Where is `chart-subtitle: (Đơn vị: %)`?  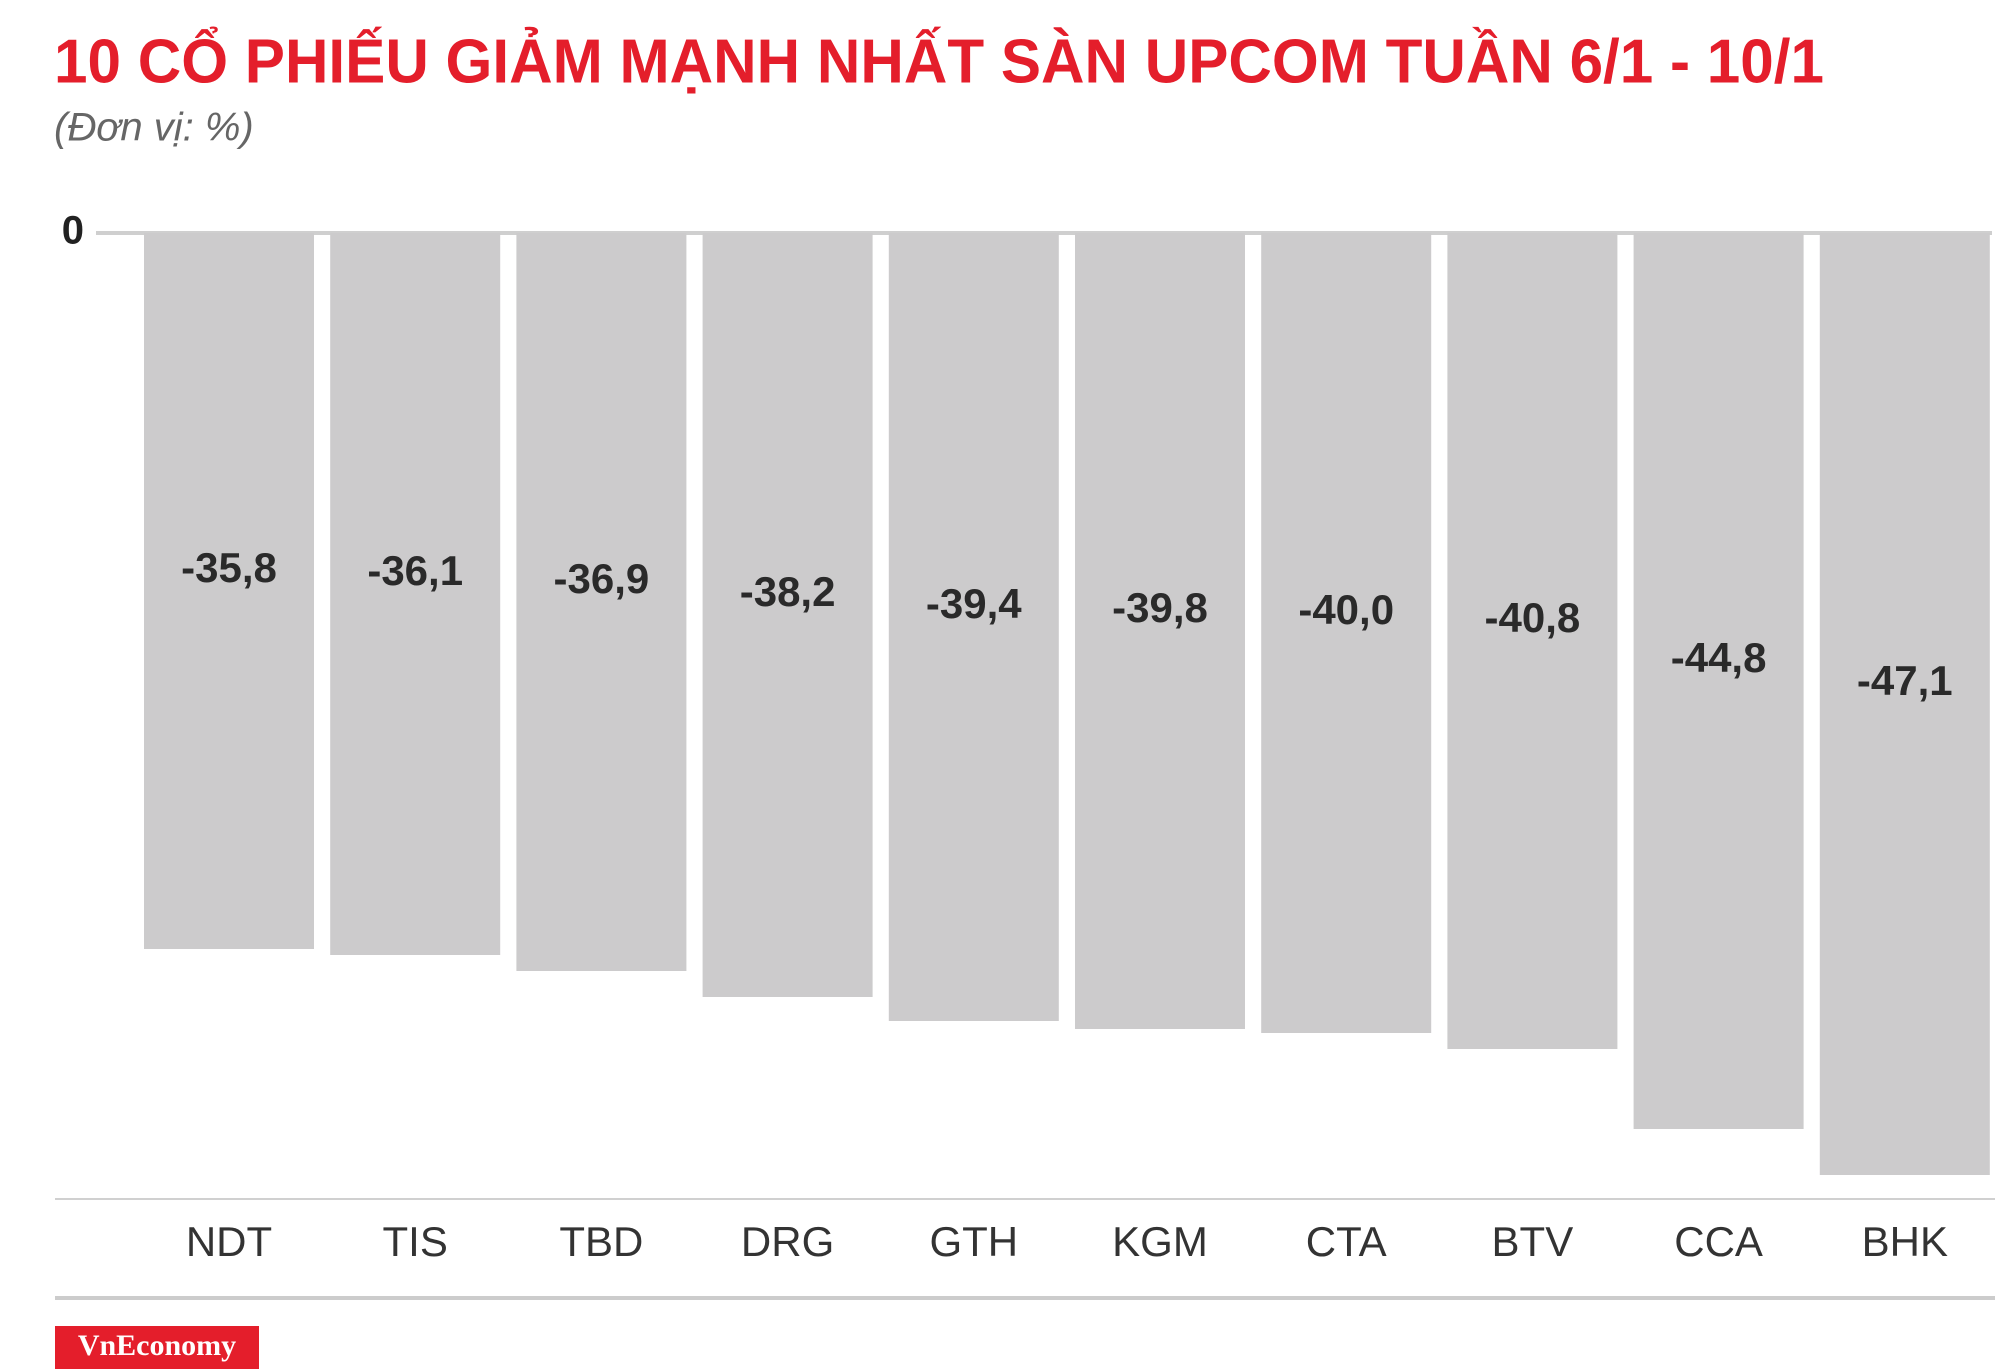
chart-subtitle: (Đơn vị: %) is located at coordinates (154, 128).